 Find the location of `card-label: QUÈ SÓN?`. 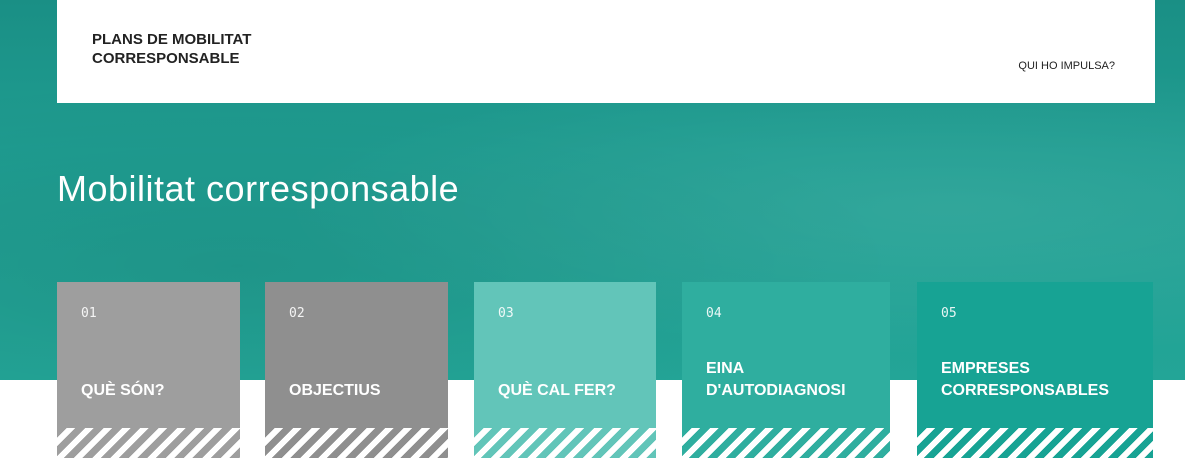

card-label: QUÈ SÓN? is located at coordinates (123, 391).